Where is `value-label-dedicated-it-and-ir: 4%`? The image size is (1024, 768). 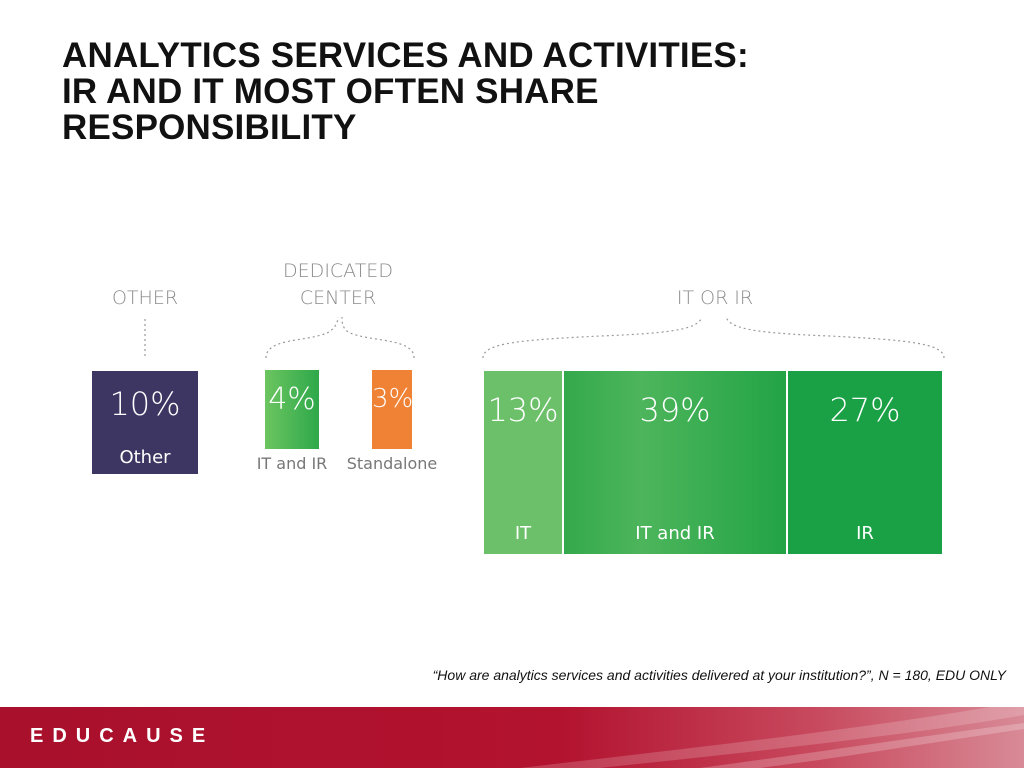
value-label-dedicated-it-and-ir: 4% is located at coordinates (292, 399).